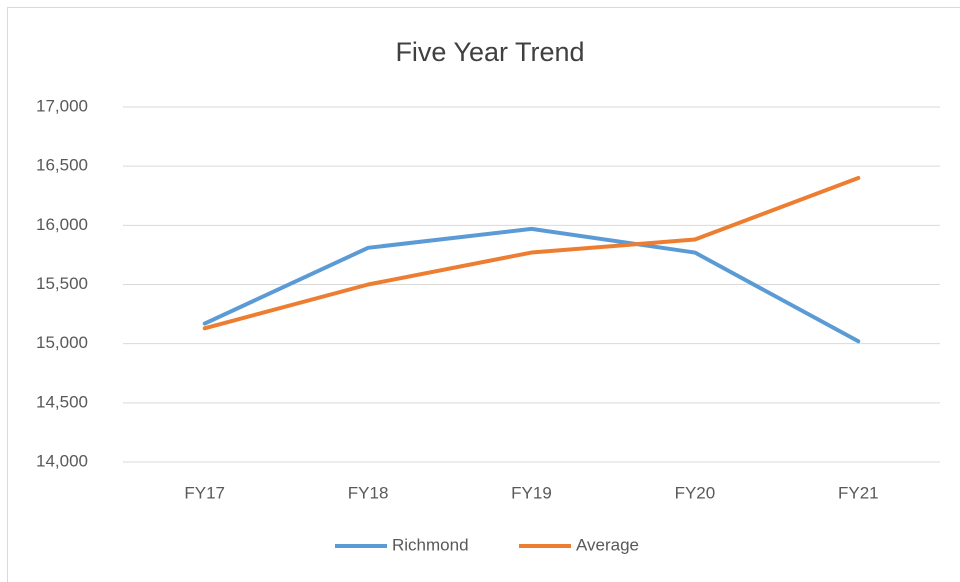 This screenshot has width=960, height=582. What do you see at coordinates (62, 401) in the screenshot?
I see `y-tick-label: 14,500` at bounding box center [62, 401].